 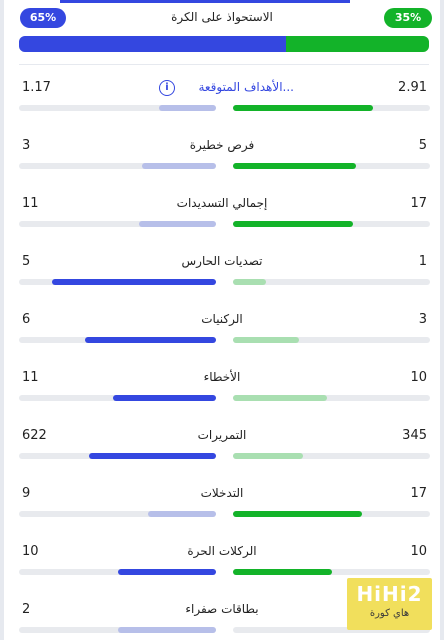 What do you see at coordinates (205, 1) in the screenshot?
I see `top-accent-line` at bounding box center [205, 1].